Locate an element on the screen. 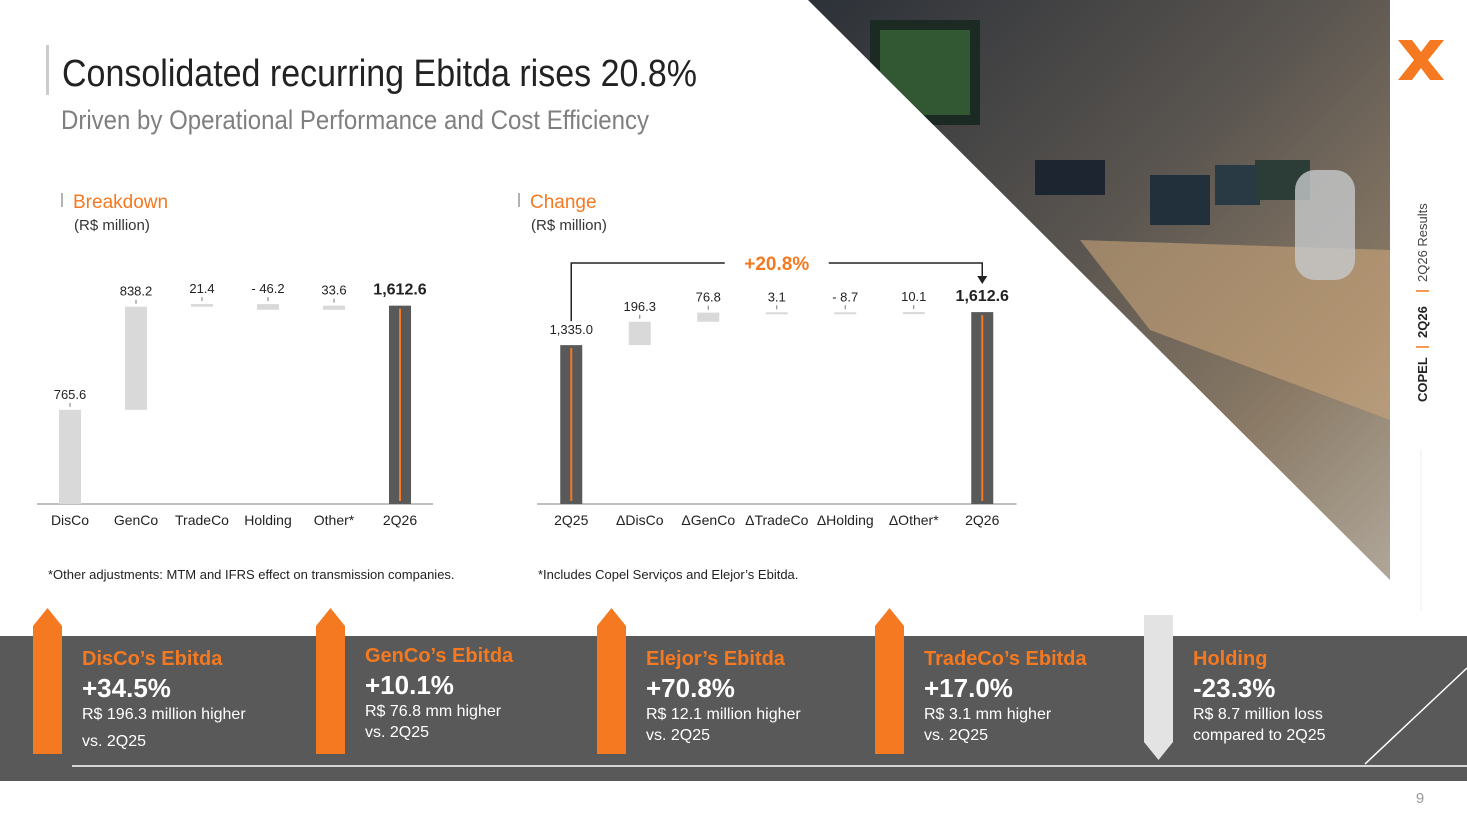  card-text: R$ 76.8 mm higher is located at coordinates (433, 711).